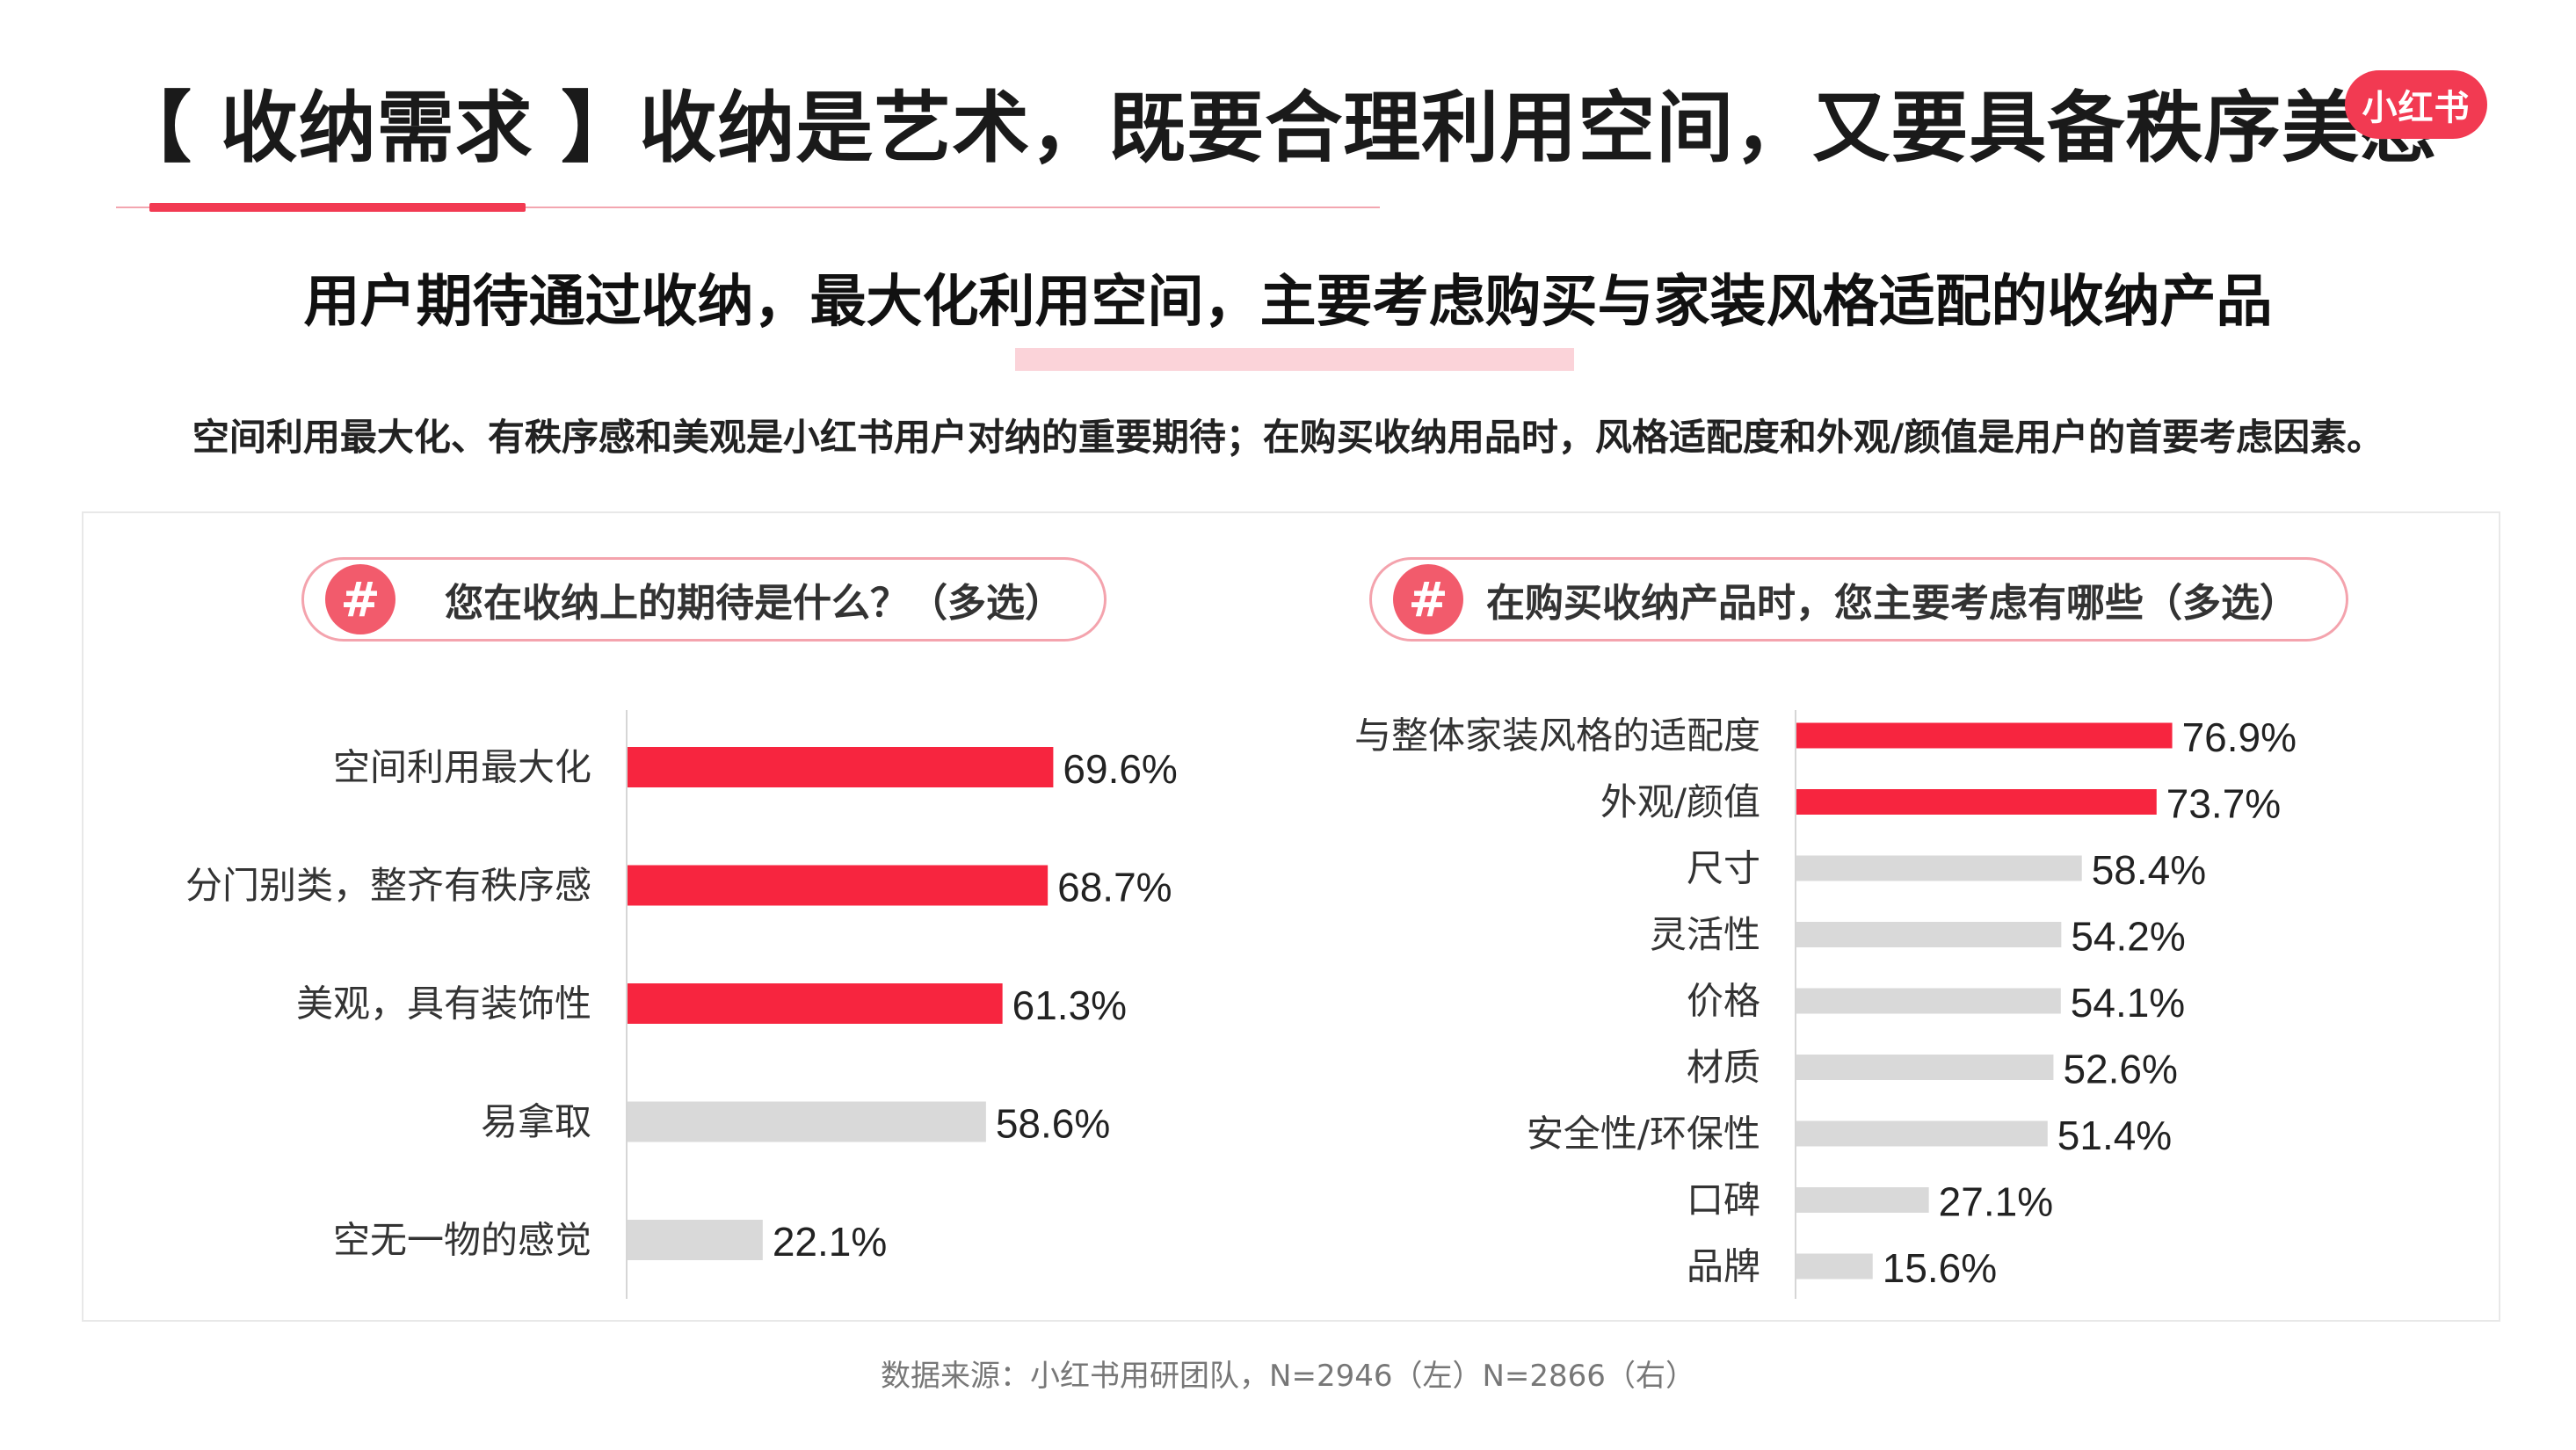  What do you see at coordinates (2149, 870) in the screenshot?
I see `chart-right-value-label: 58.4%` at bounding box center [2149, 870].